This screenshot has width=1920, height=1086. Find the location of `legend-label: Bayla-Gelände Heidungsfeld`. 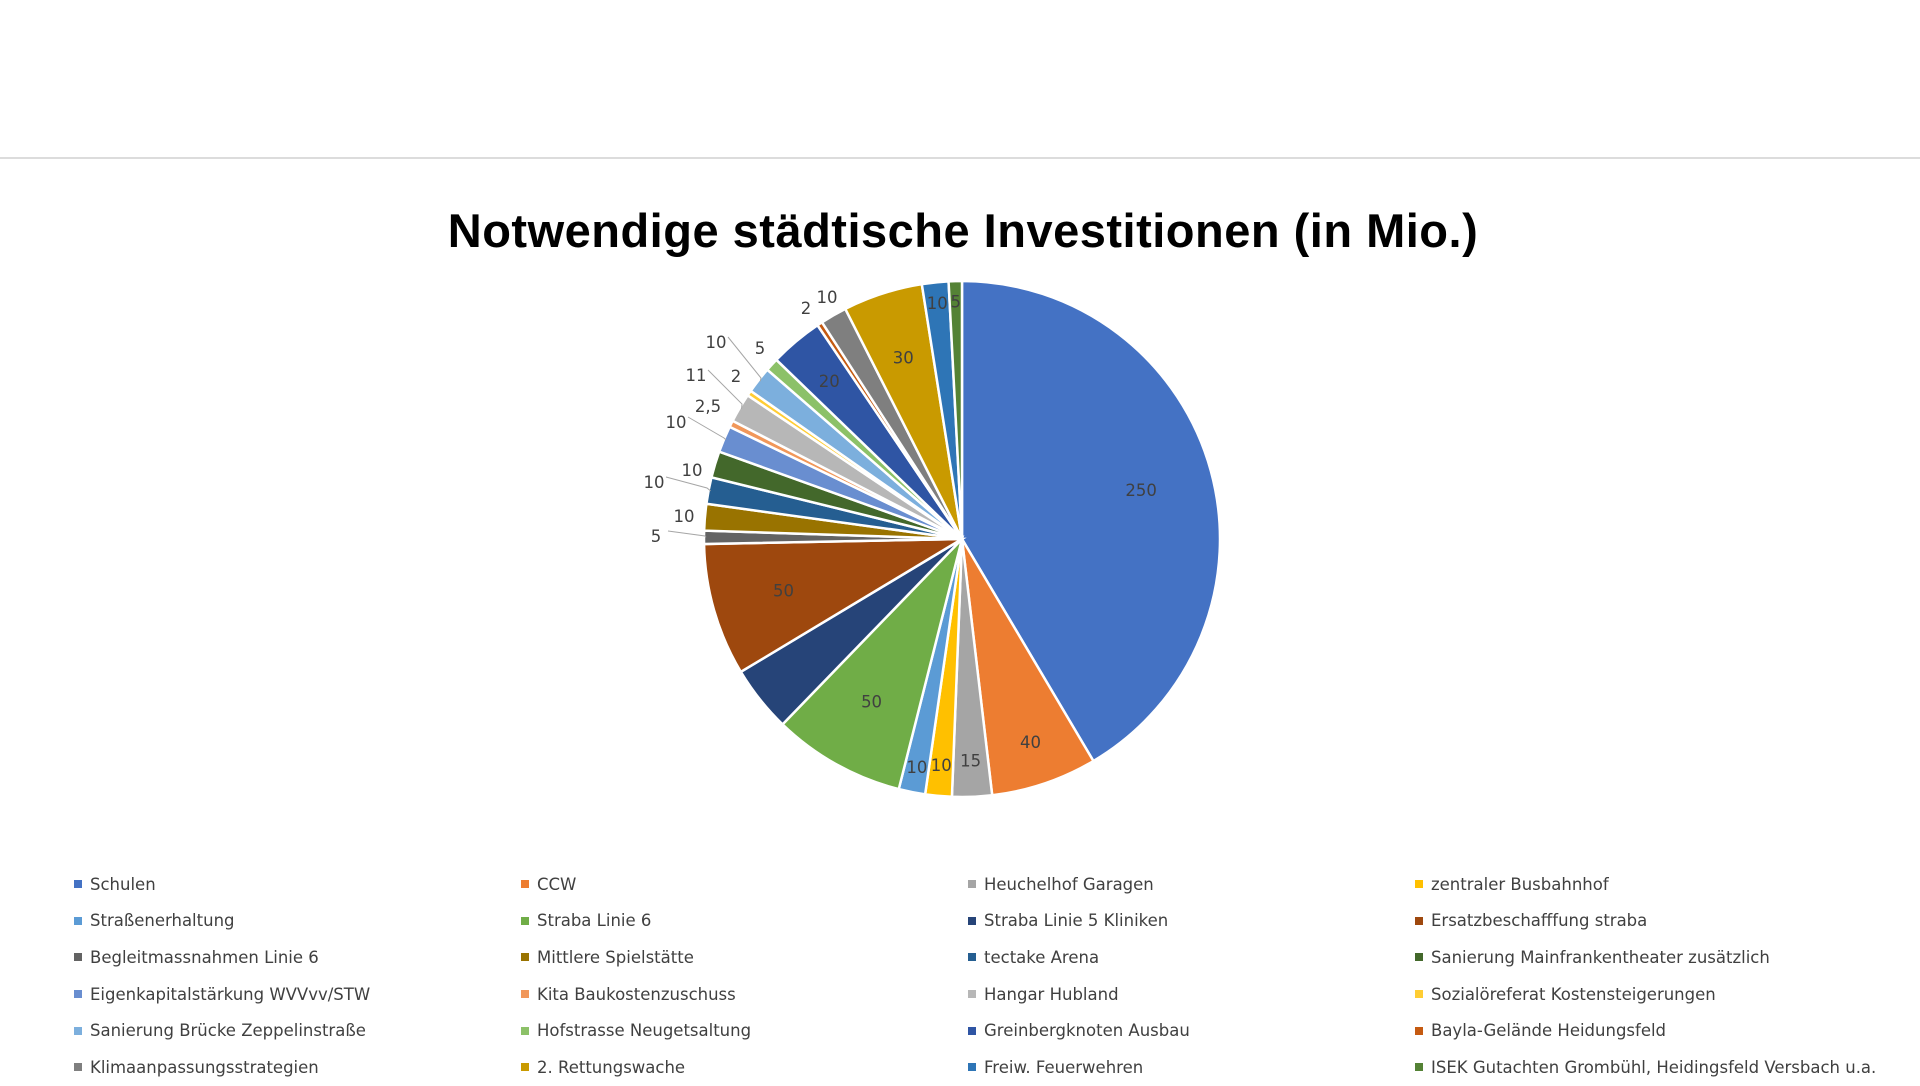

legend-label: Bayla-Gelände Heidungsfeld is located at coordinates (1549, 1031).